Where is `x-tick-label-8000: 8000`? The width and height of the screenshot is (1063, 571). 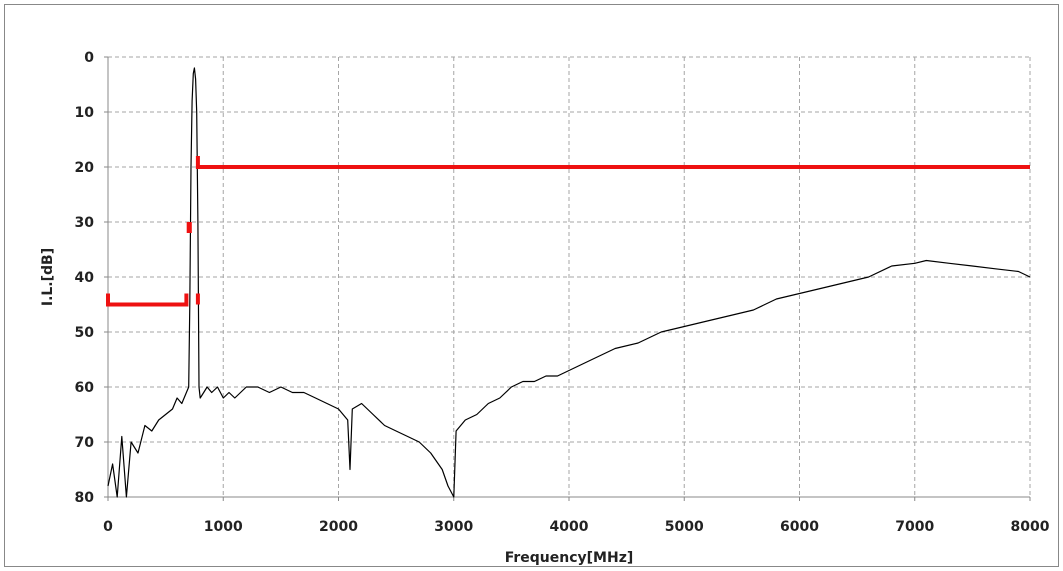
x-tick-label-8000: 8000 is located at coordinates (1030, 527).